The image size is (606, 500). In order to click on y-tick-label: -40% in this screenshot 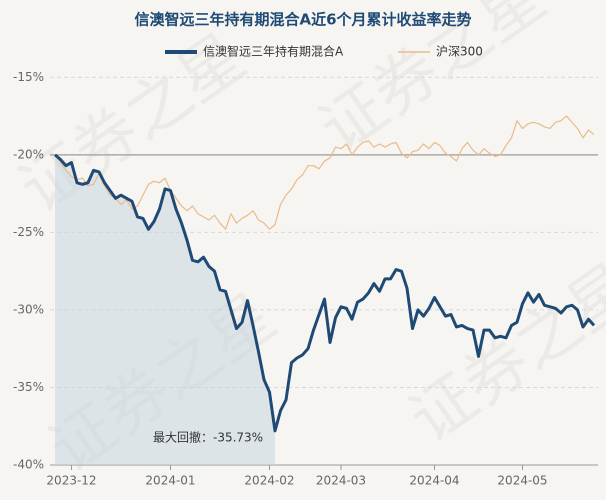, I will do `click(28, 465)`.